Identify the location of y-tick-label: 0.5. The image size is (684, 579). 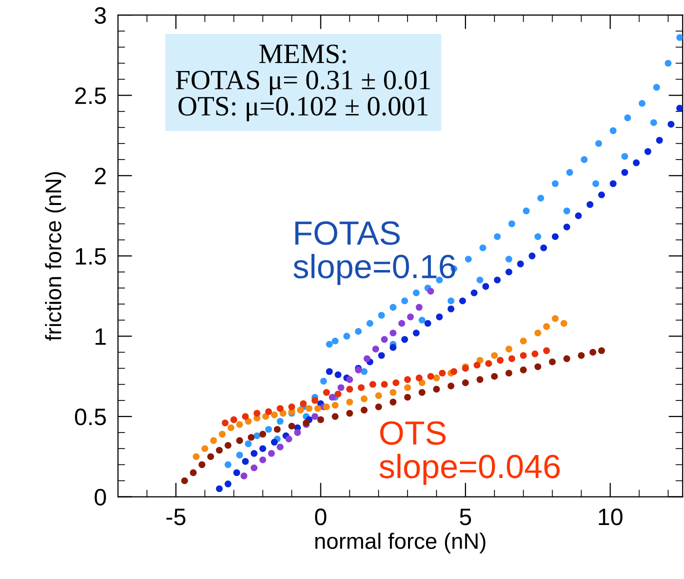
(90, 417).